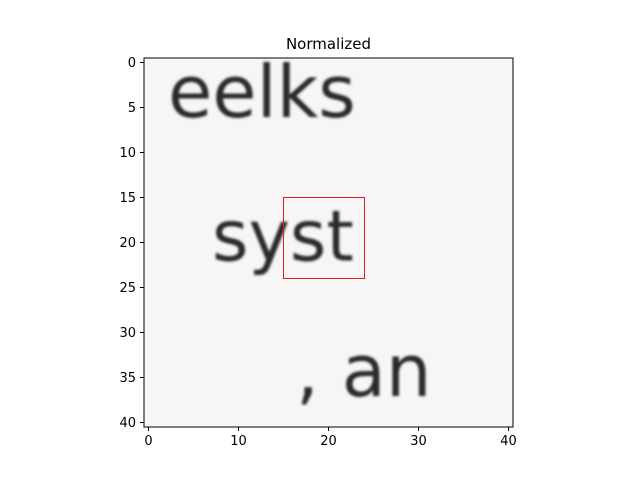  I want to click on image-text-row: syst, so click(283, 237).